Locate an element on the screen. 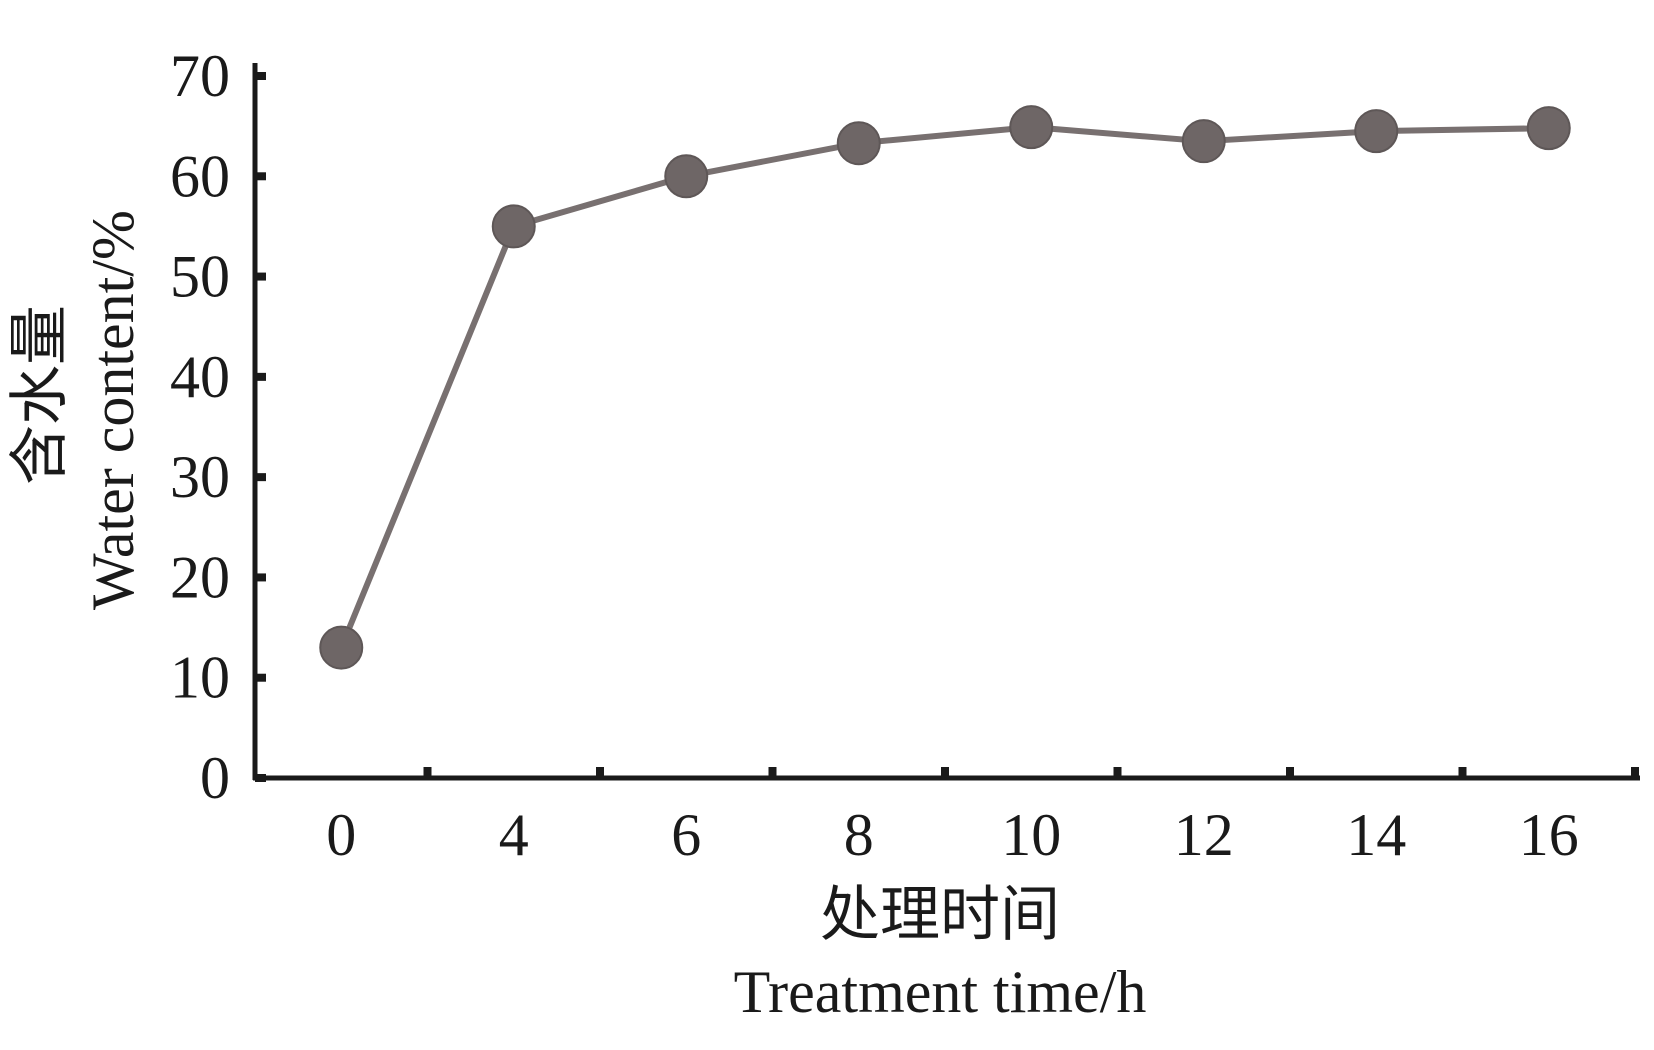 Image resolution: width=1654 pixels, height=1050 pixels. y-tick-label: 30 is located at coordinates (200, 477).